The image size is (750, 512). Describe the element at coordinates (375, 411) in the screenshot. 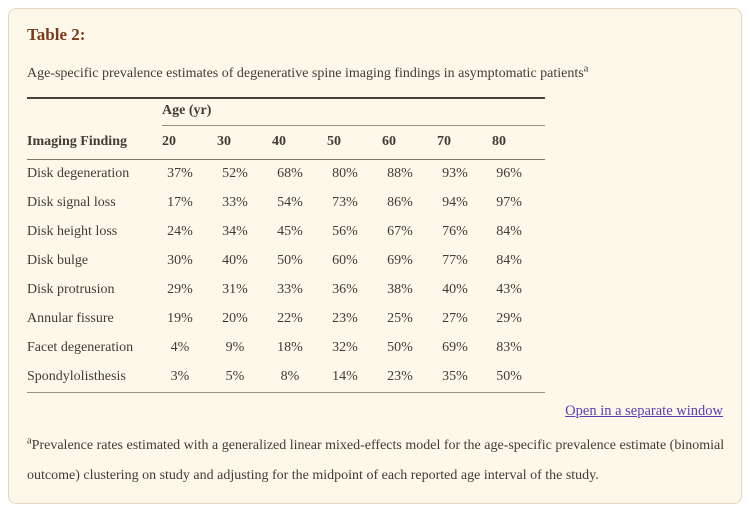

I see `link-row: Open in a separate window` at that location.